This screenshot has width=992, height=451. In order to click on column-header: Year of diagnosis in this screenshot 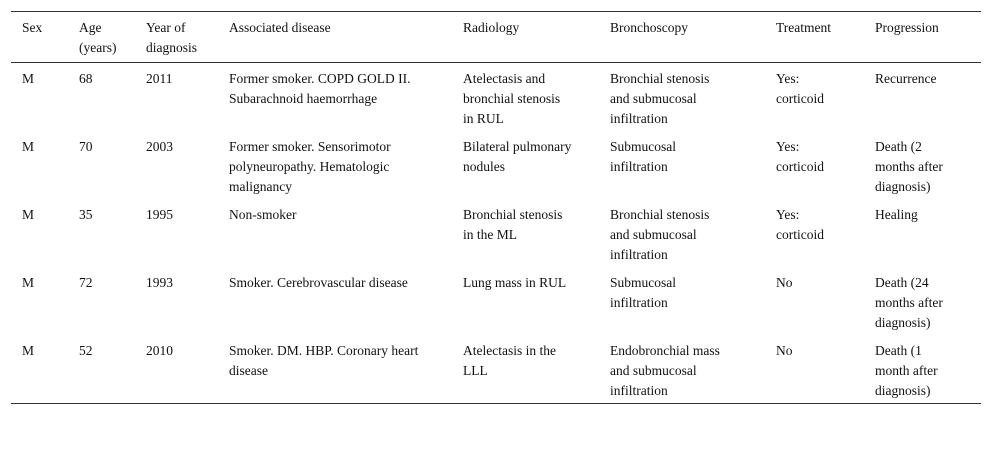, I will do `click(187, 37)`.